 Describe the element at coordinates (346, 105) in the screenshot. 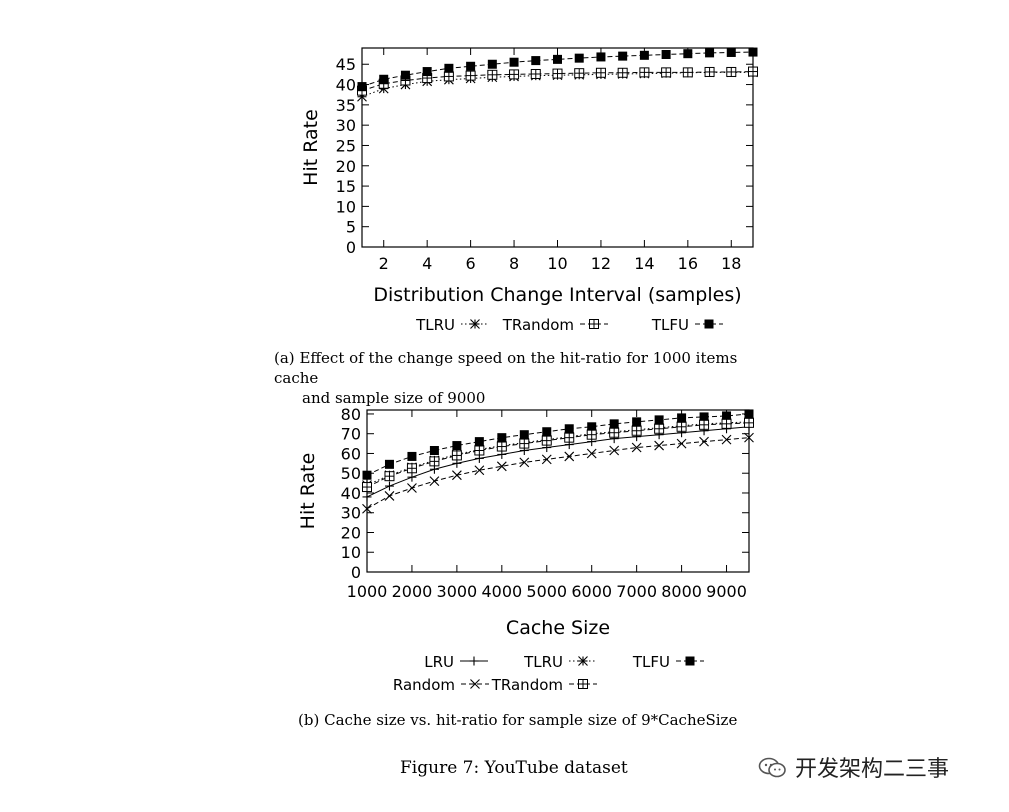

I see `y-tick-label: 35` at that location.